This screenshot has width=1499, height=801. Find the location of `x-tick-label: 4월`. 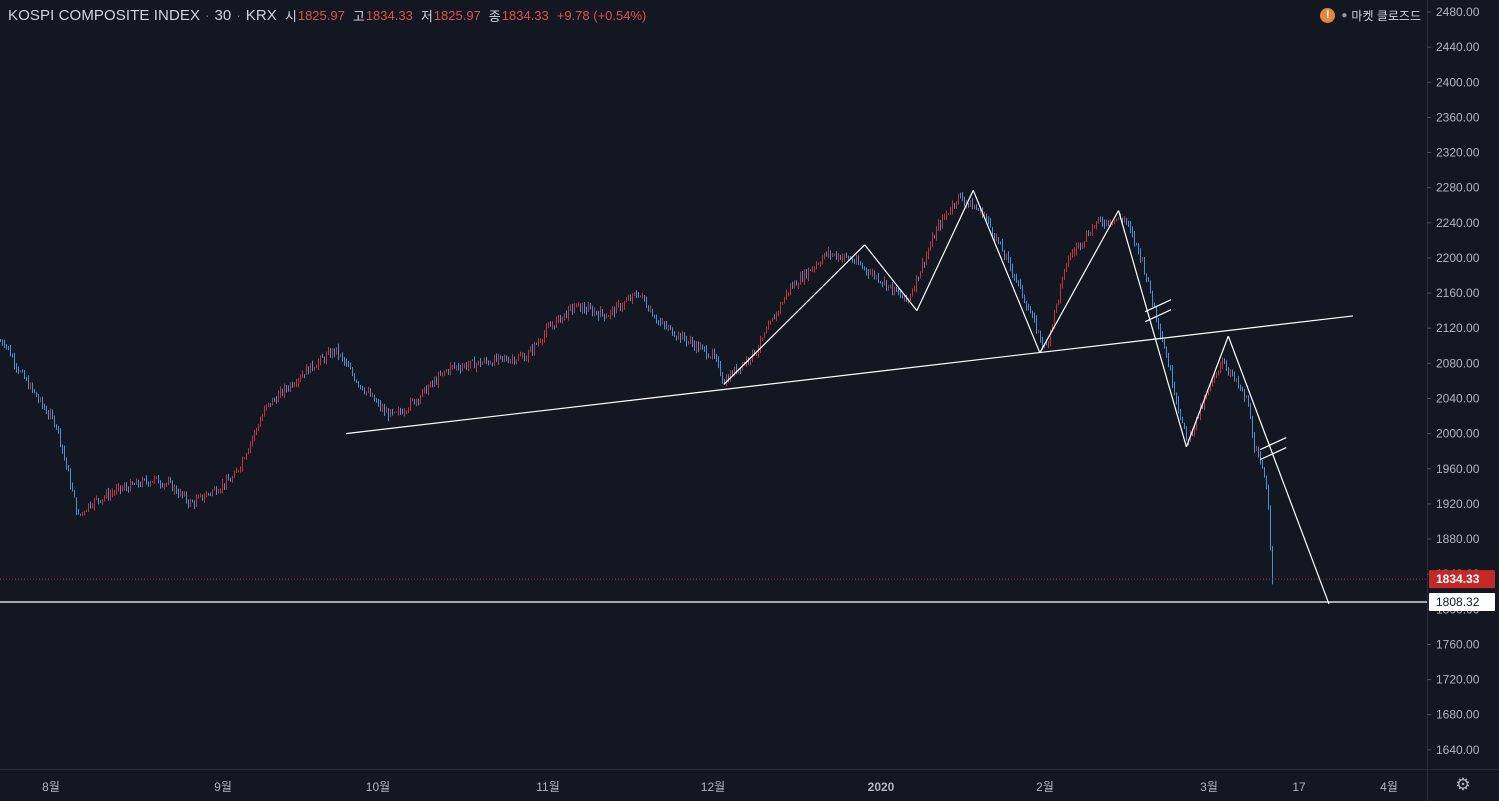

x-tick-label: 4월 is located at coordinates (1389, 787).